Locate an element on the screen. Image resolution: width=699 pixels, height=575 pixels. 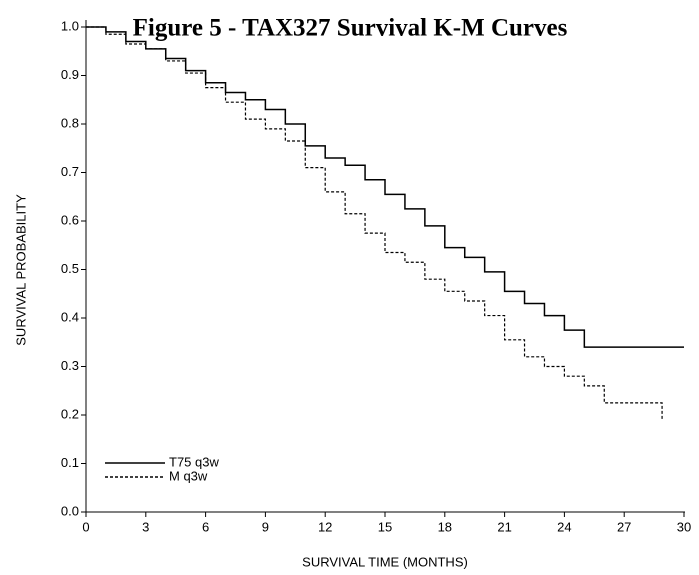
y-tick-label: 0.7 is located at coordinates (70, 171).